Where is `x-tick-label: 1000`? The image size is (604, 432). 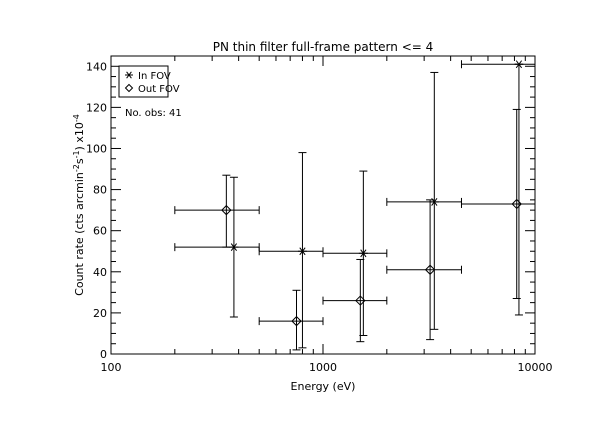 x-tick-label: 1000 is located at coordinates (323, 367).